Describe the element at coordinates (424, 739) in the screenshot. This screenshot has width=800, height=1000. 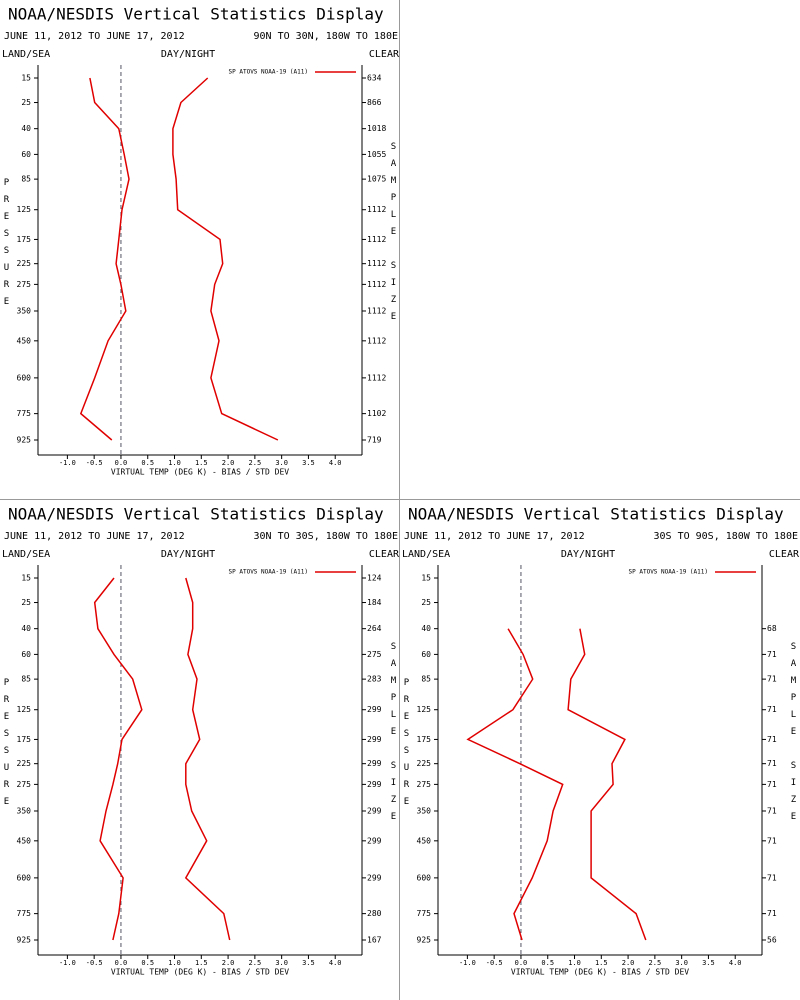
I see `y-tick-label: 175` at that location.